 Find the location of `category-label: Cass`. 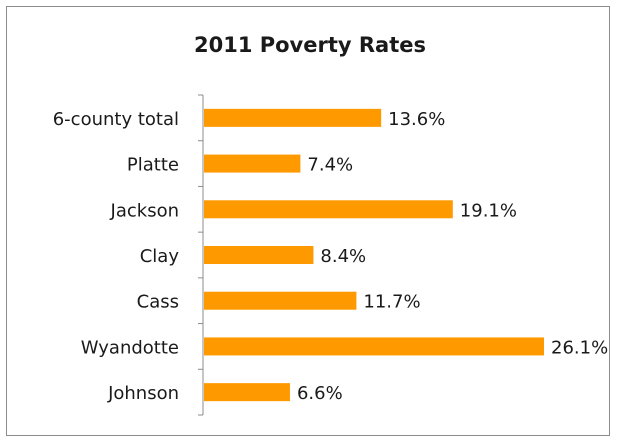

category-label: Cass is located at coordinates (158, 302).